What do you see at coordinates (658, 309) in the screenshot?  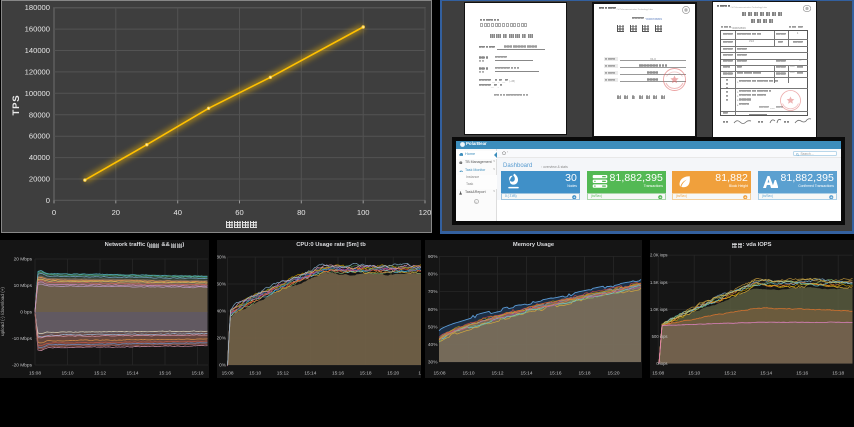 I see `svg-text: 1.0K iops` at bounding box center [658, 309].